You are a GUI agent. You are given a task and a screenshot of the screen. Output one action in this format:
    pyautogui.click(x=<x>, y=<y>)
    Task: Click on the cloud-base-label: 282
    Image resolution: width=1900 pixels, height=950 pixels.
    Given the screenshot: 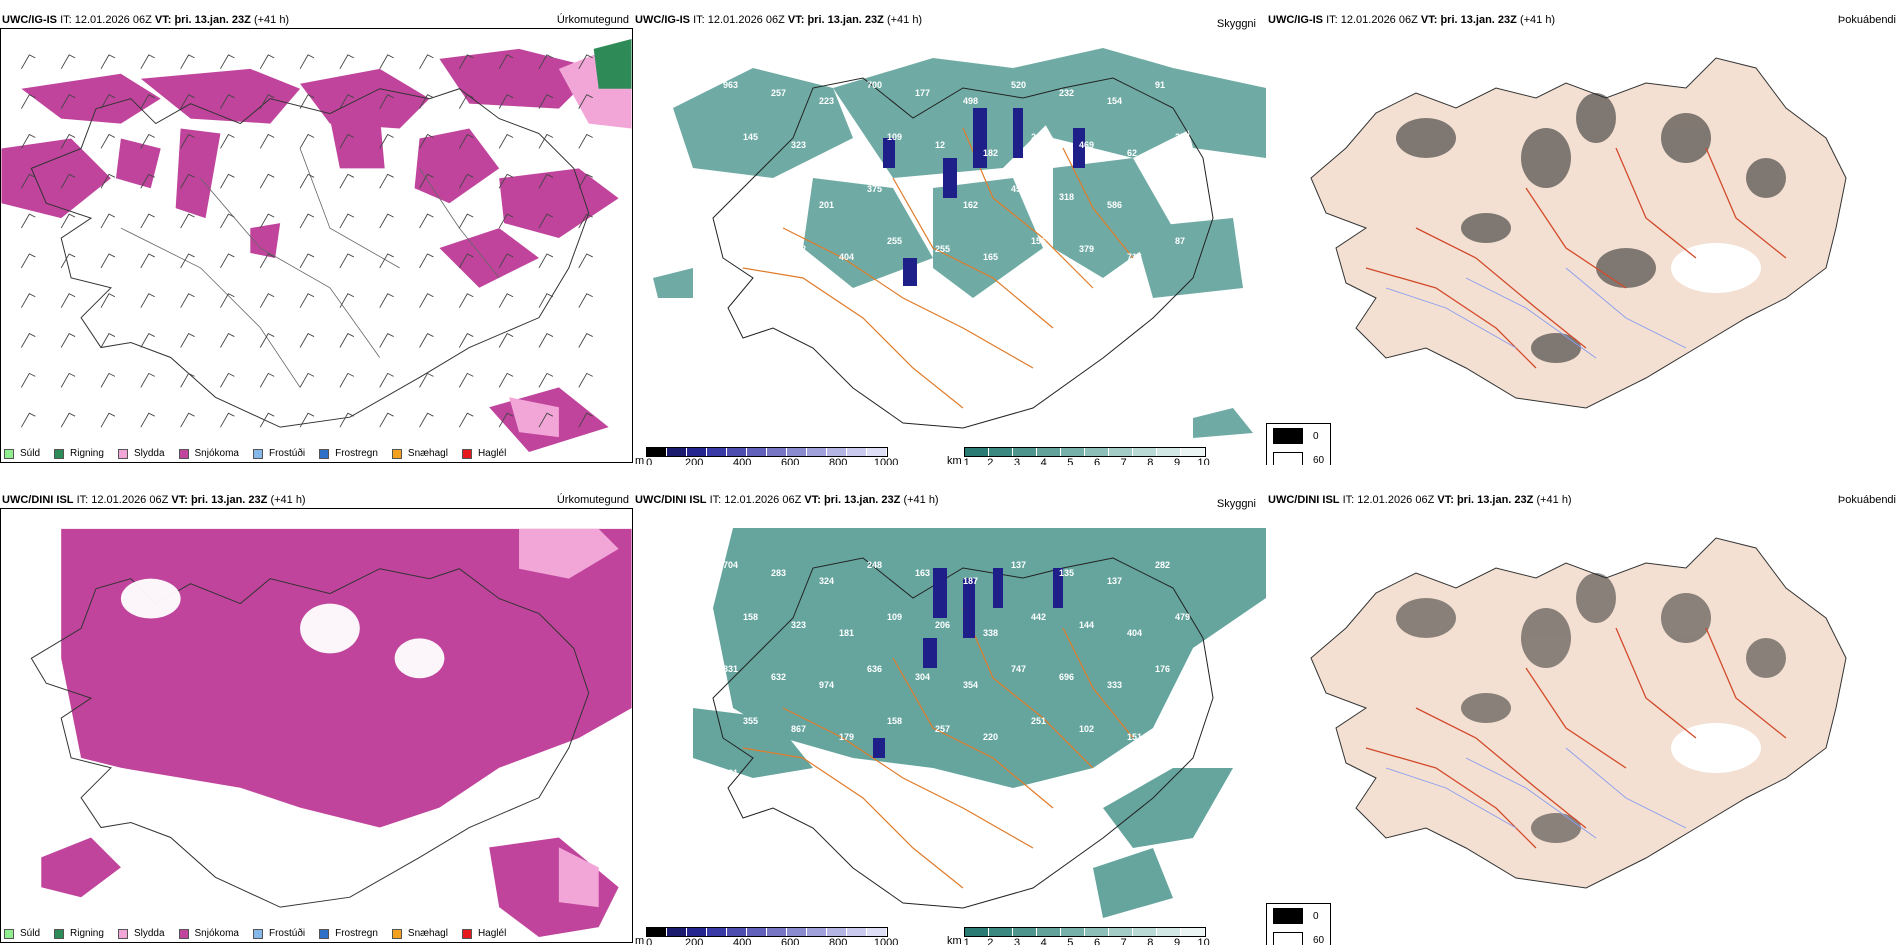 What is the action you would take?
    pyautogui.click(x=1162, y=565)
    